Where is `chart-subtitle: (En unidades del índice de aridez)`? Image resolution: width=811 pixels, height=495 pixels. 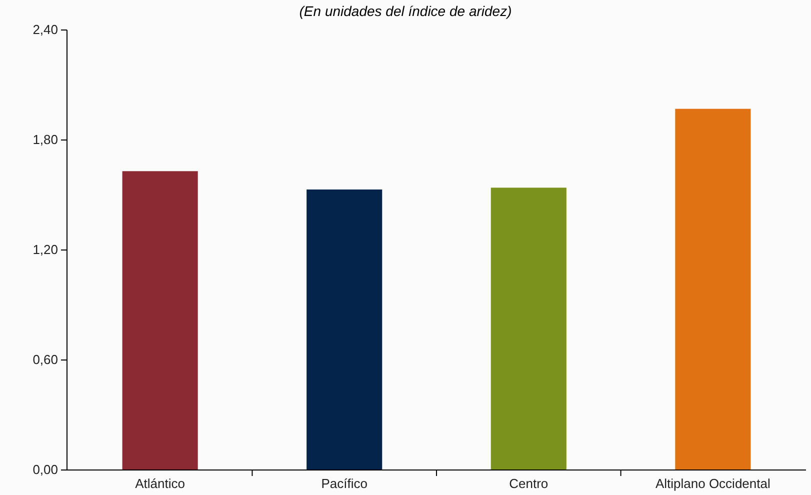
chart-subtitle: (En unidades del índice de aridez) is located at coordinates (405, 11).